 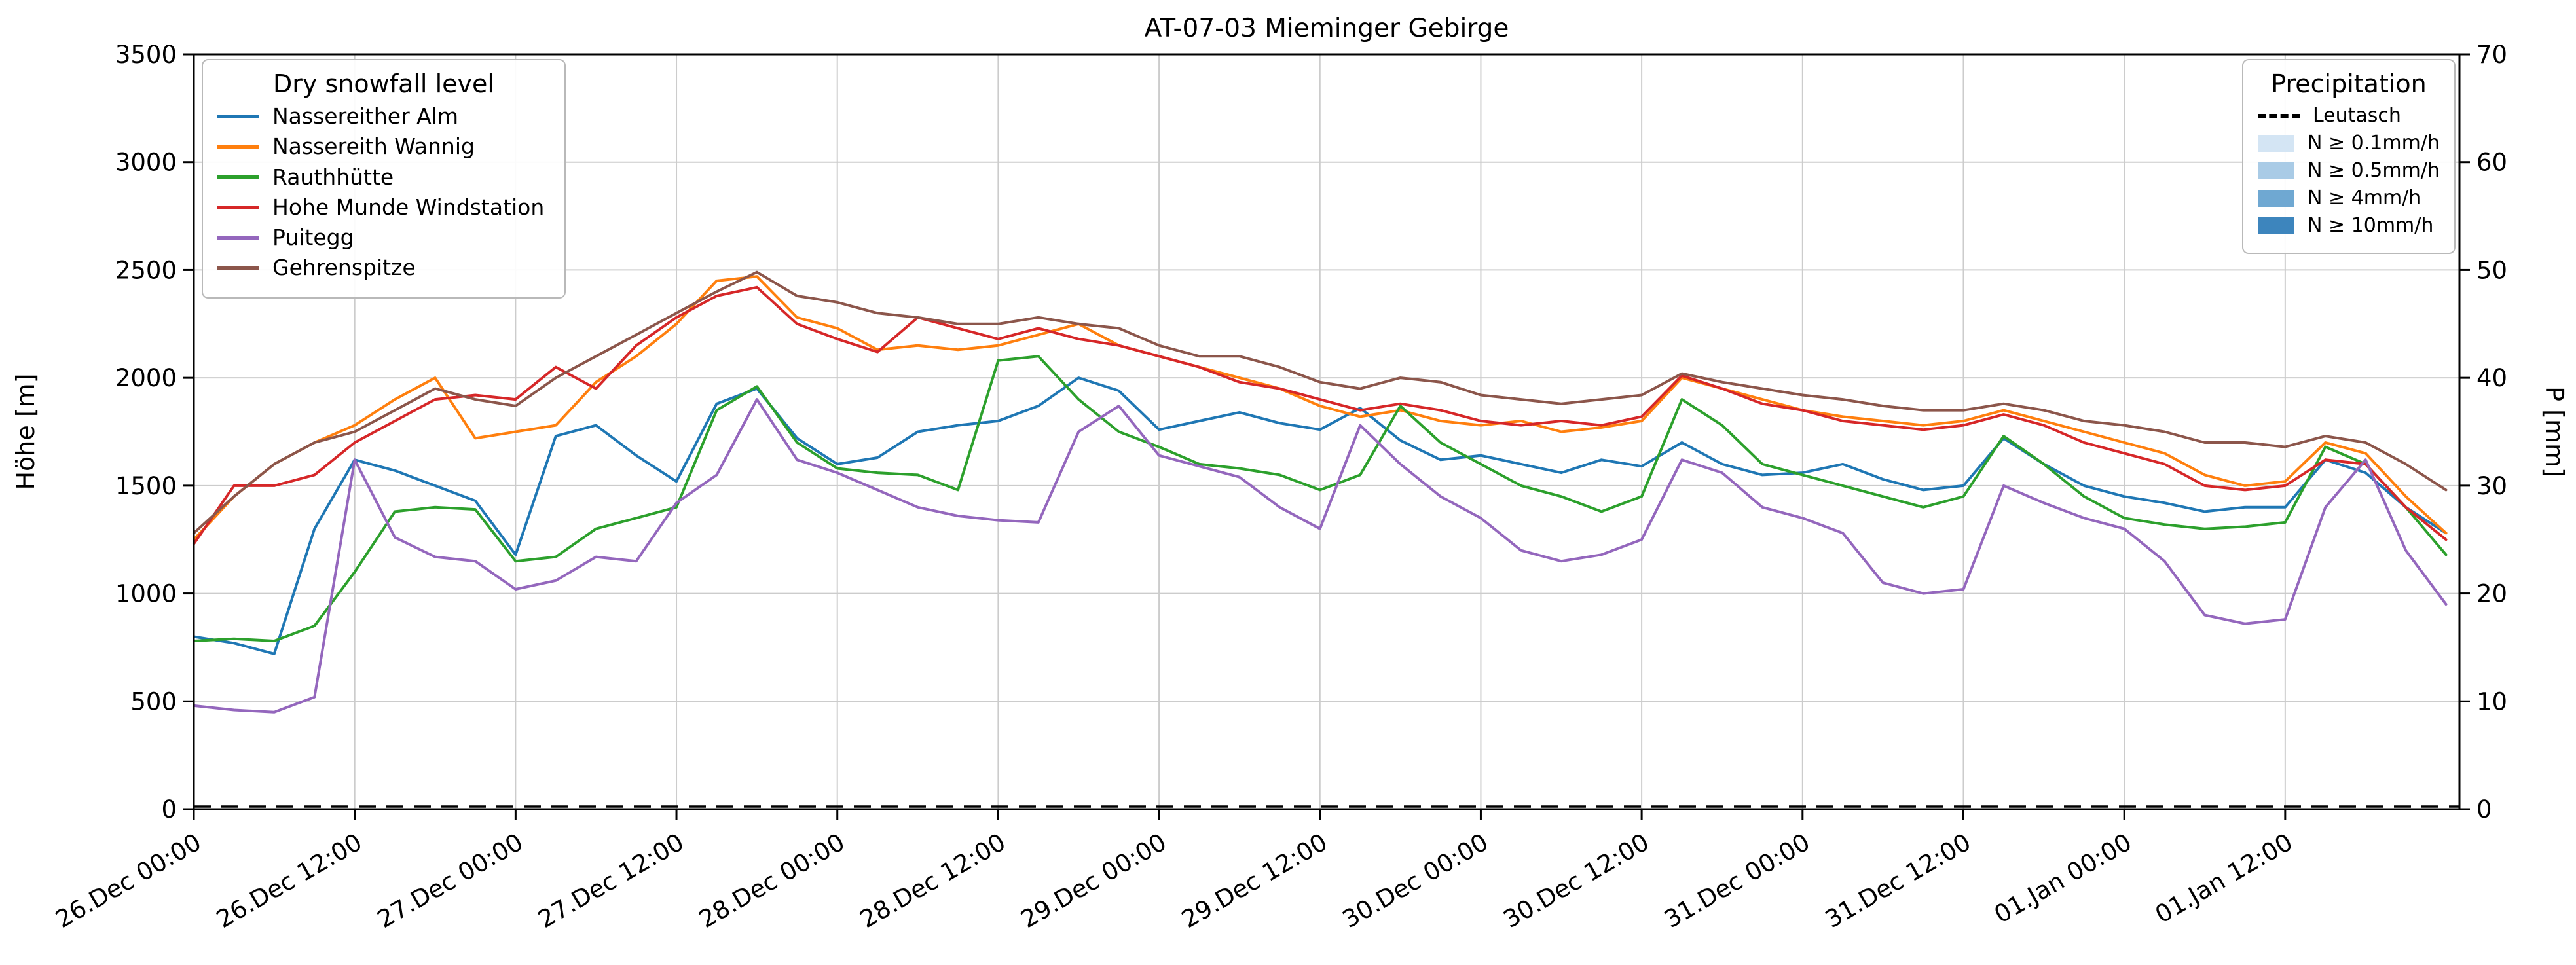 I want to click on xtick-label: 27.Dec 00:00, so click(x=450, y=881).